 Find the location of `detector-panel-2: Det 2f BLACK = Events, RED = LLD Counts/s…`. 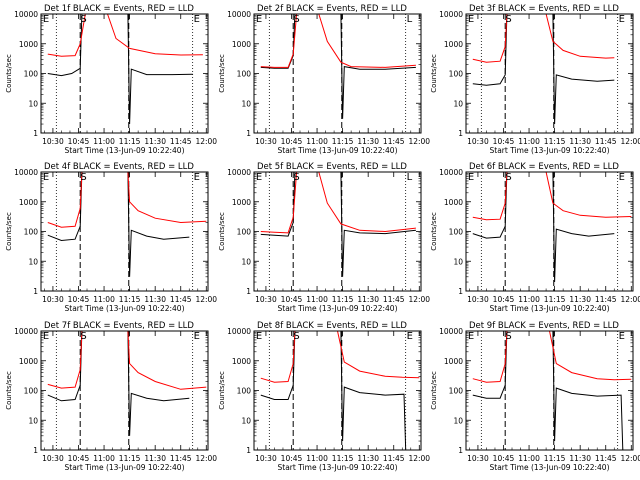

detector-panel-2: Det 2f BLACK = Events, RED = LLD Counts/s… is located at coordinates (324, 79).